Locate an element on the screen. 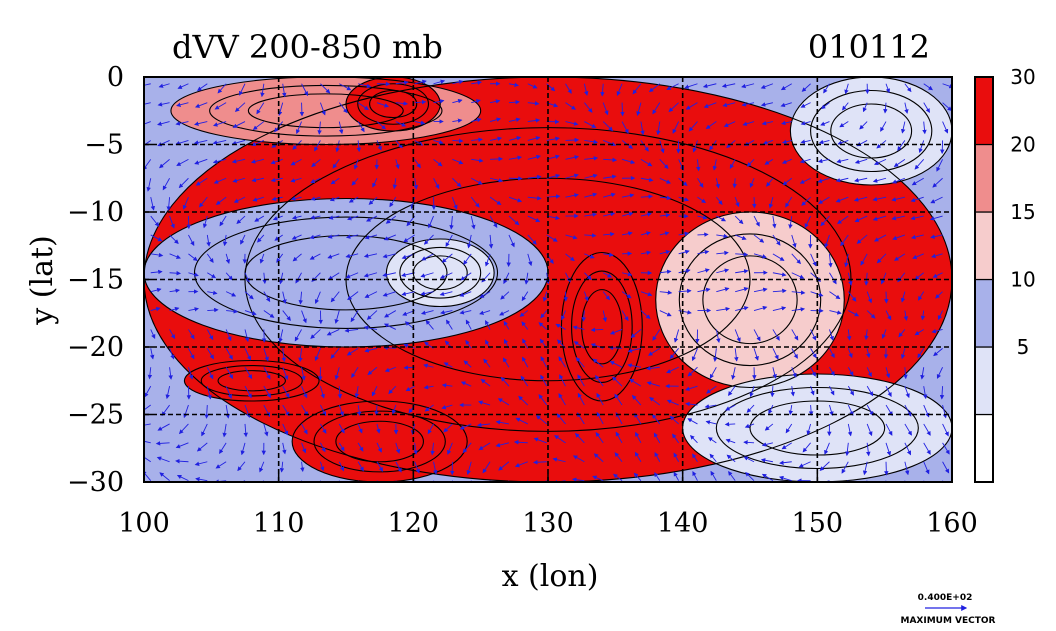 This screenshot has width=1056, height=631. colorbar-label-15: 15 is located at coordinates (1022, 212).